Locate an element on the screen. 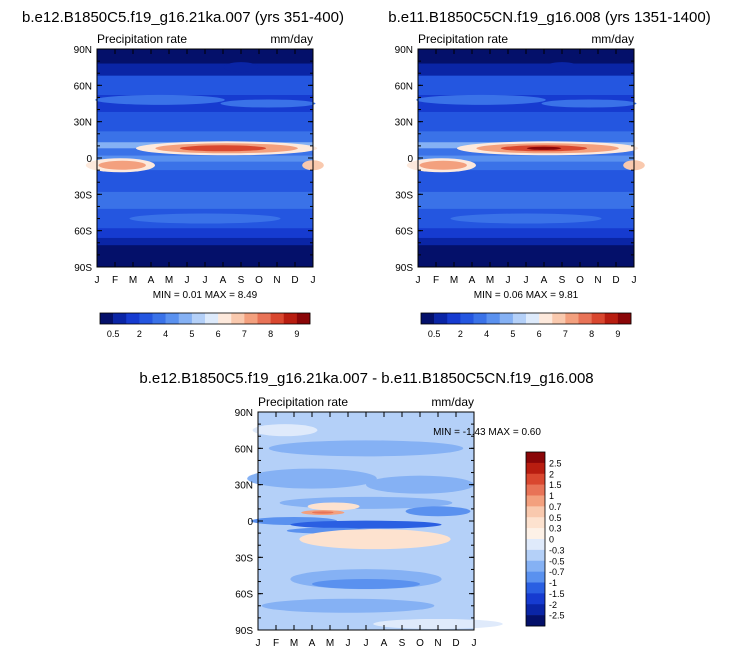  colorbar-label: -0.3 is located at coordinates (557, 550).